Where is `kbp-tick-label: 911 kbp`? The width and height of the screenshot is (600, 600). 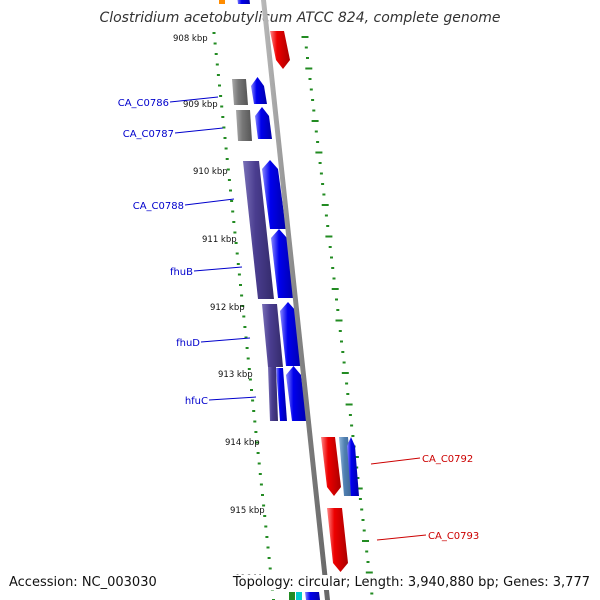
kbp-tick-label: 911 kbp is located at coordinates (219, 240).